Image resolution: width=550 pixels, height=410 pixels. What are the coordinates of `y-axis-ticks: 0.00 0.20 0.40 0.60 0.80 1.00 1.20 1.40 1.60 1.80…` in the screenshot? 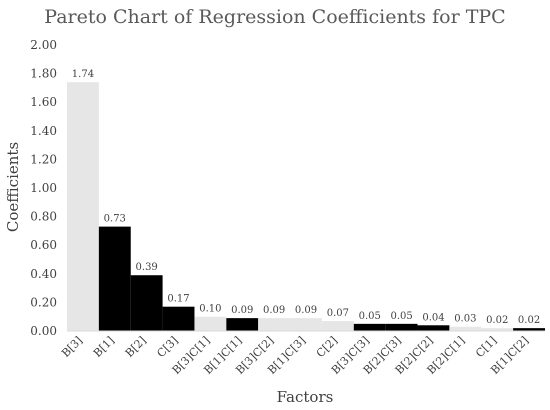 It's located at (43, 188).